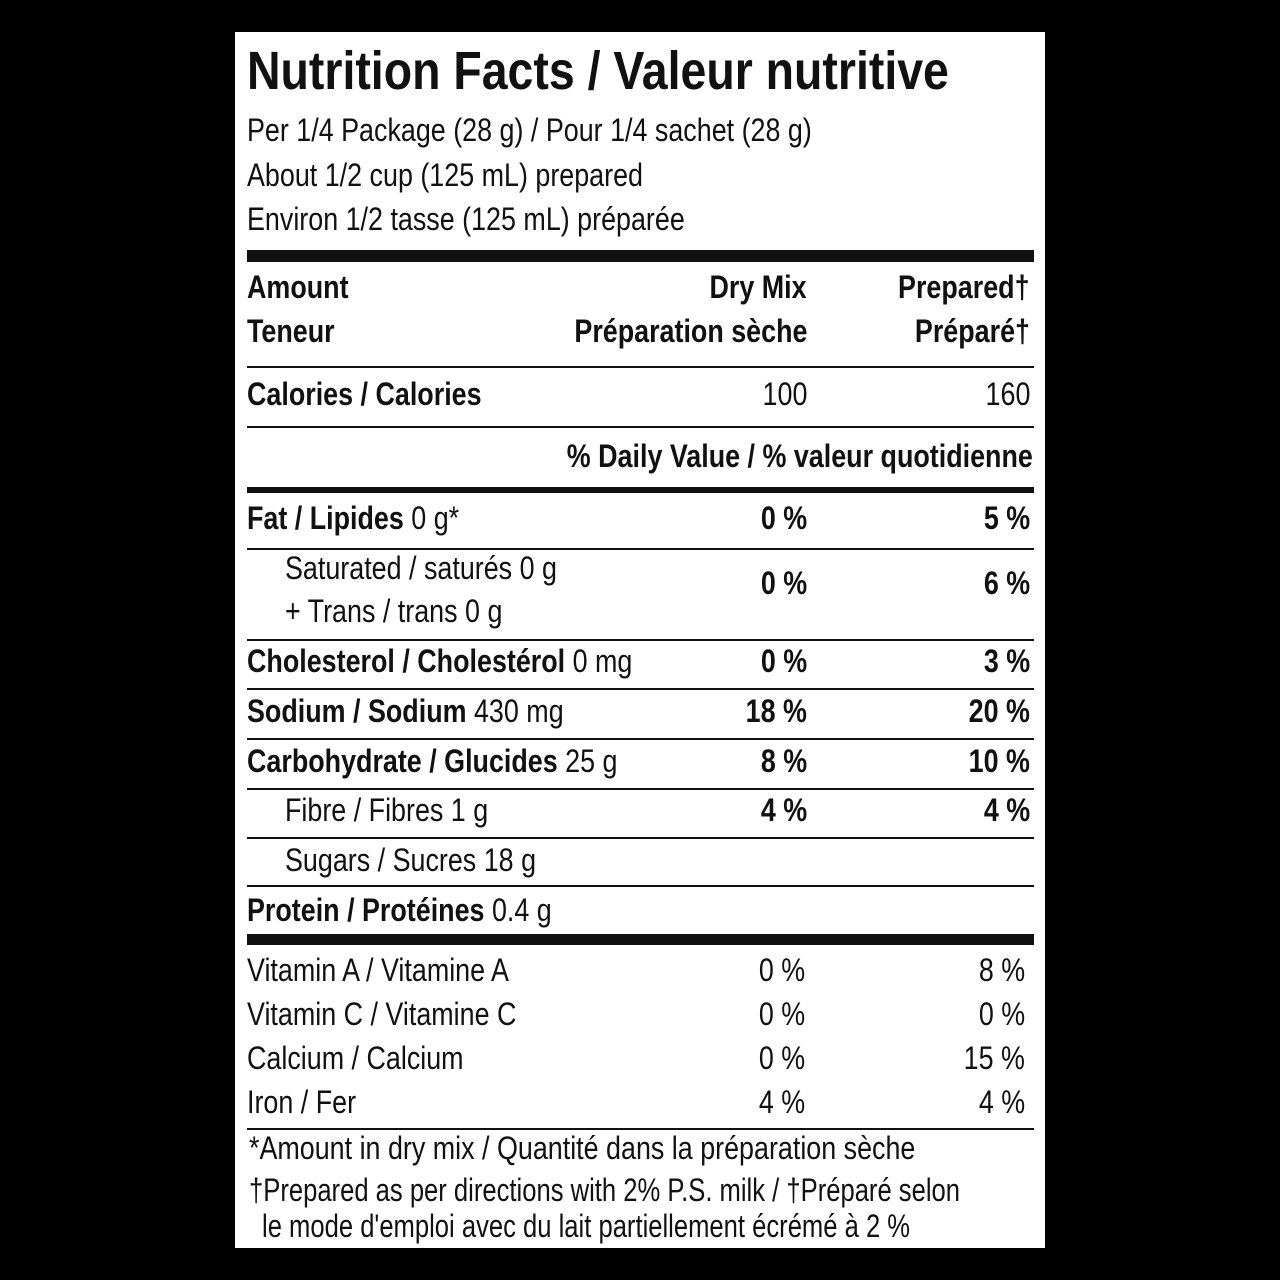  I want to click on nutrient: Fat / Lipides 0 g*, so click(353, 518).